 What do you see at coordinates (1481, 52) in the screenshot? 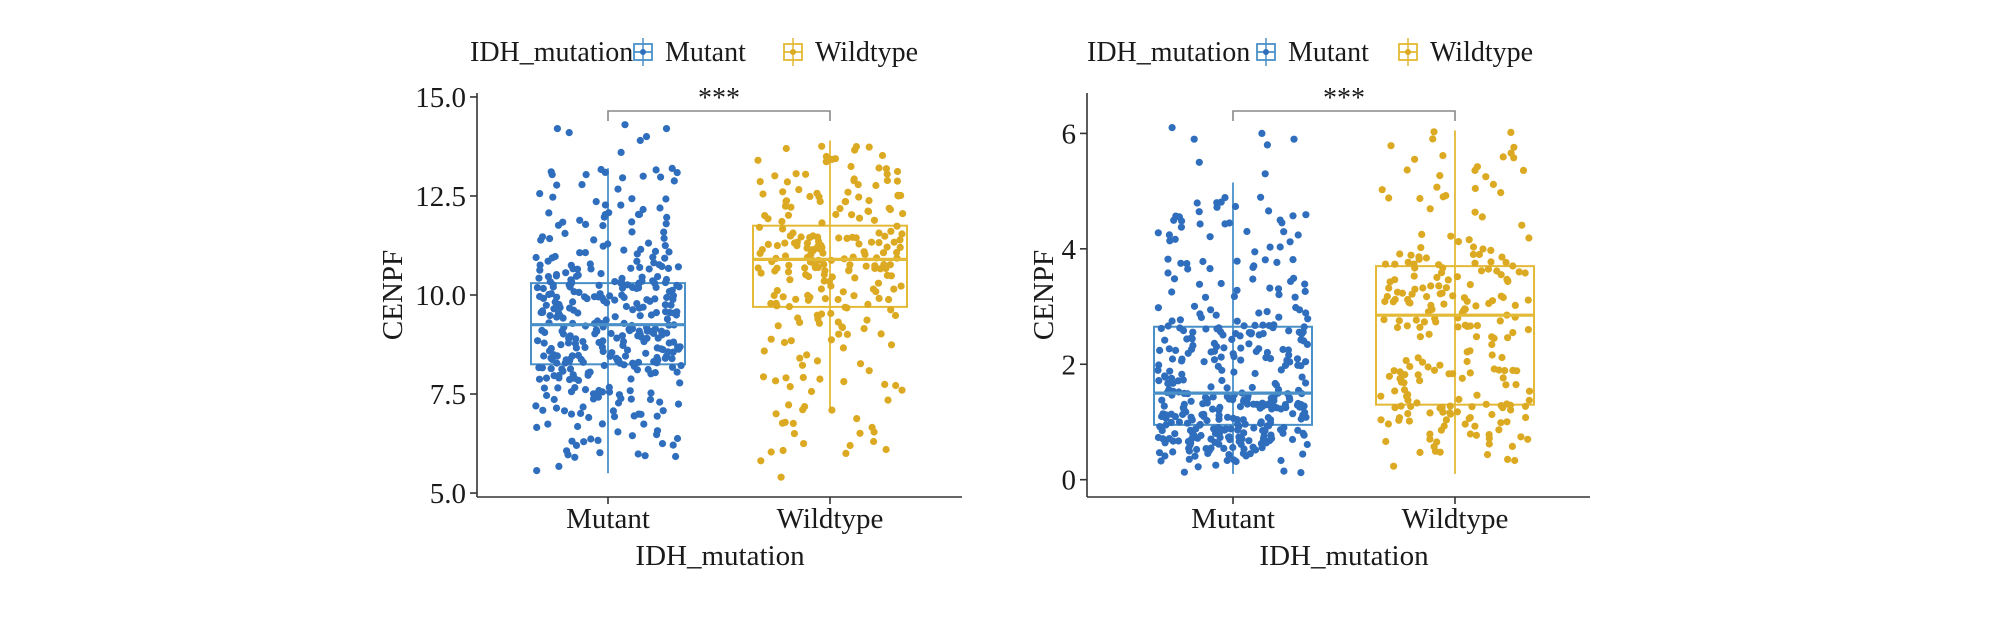
I see `legend-label-wildtype: Wildtype` at bounding box center [1481, 52].